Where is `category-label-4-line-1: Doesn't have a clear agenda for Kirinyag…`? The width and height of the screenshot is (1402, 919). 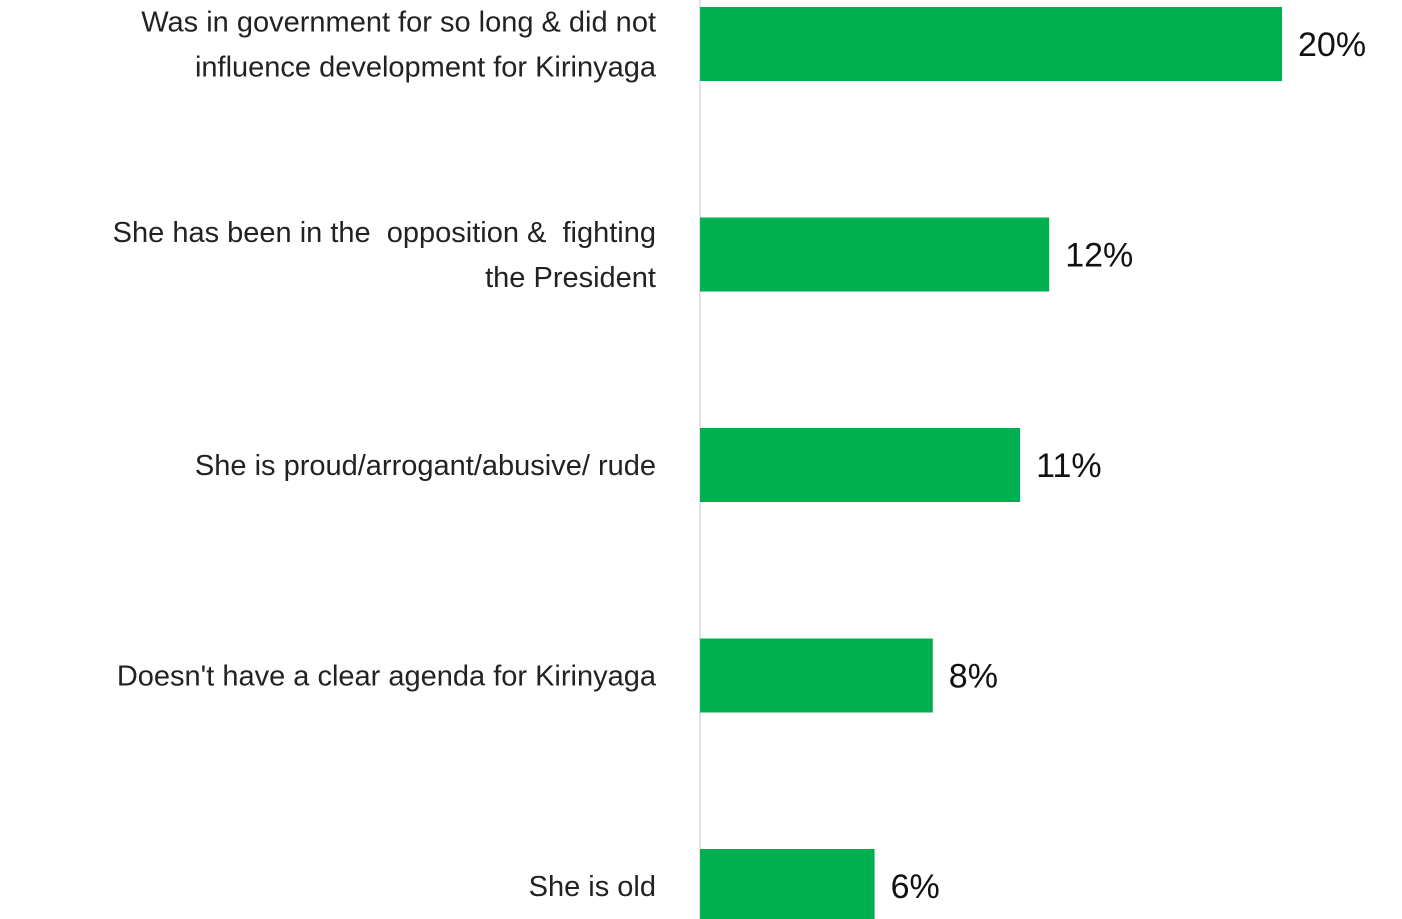 category-label-4-line-1: Doesn't have a clear agenda for Kirinyag… is located at coordinates (387, 677).